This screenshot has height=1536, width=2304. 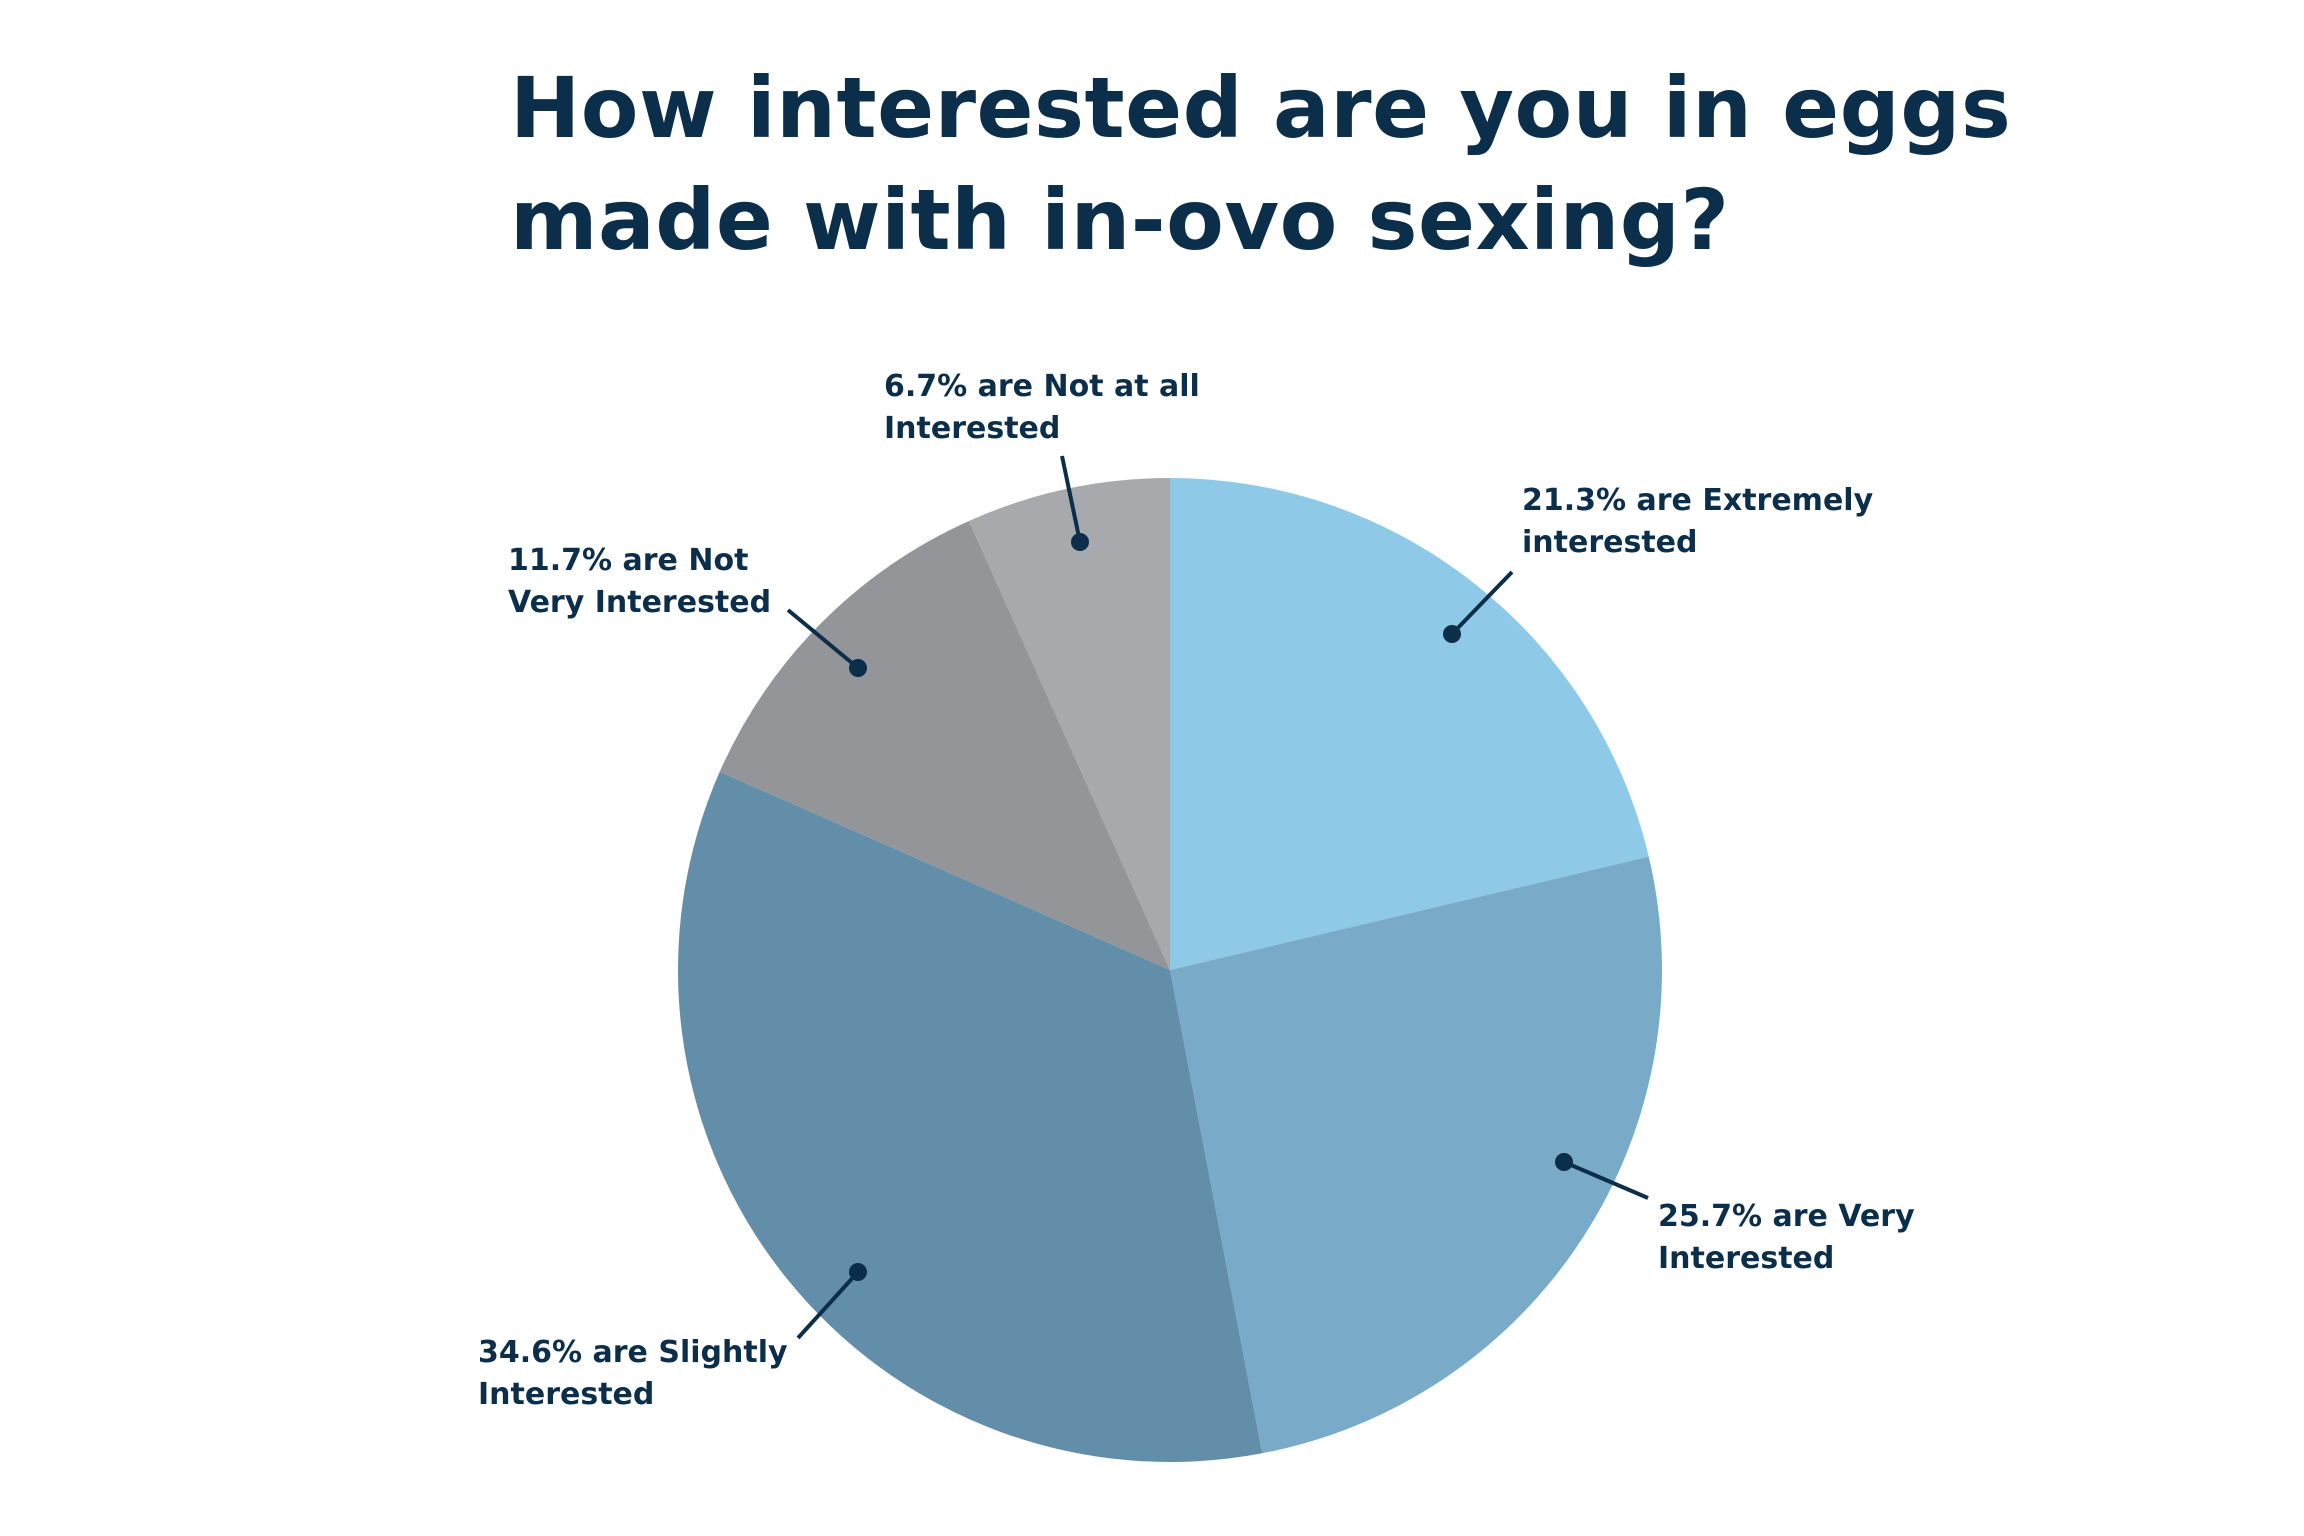 I want to click on slice-label-2-line-1: Interested, so click(x=566, y=1394).